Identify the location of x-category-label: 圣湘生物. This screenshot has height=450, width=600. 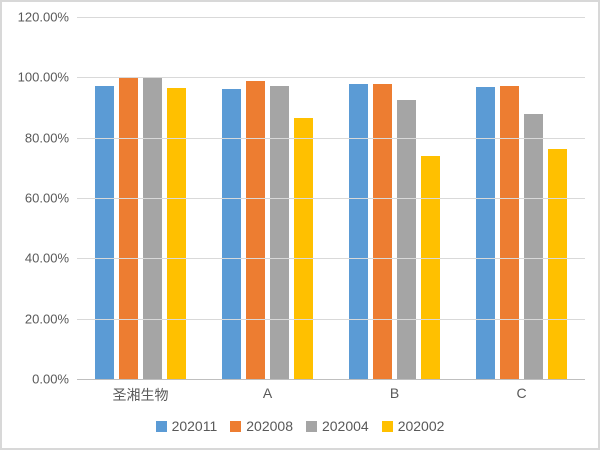
(140, 395).